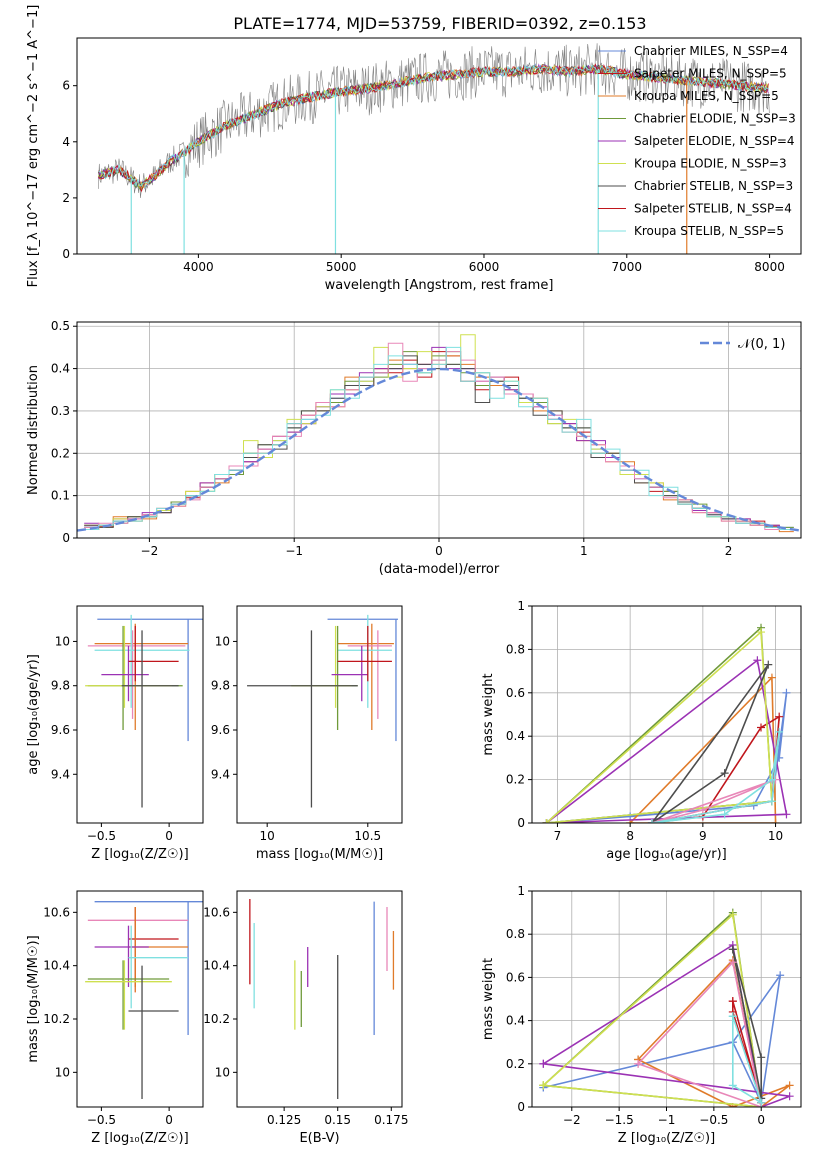  Describe the element at coordinates (761, 344) in the screenshot. I see `legend-label: 𝒩(0, 1)` at that location.